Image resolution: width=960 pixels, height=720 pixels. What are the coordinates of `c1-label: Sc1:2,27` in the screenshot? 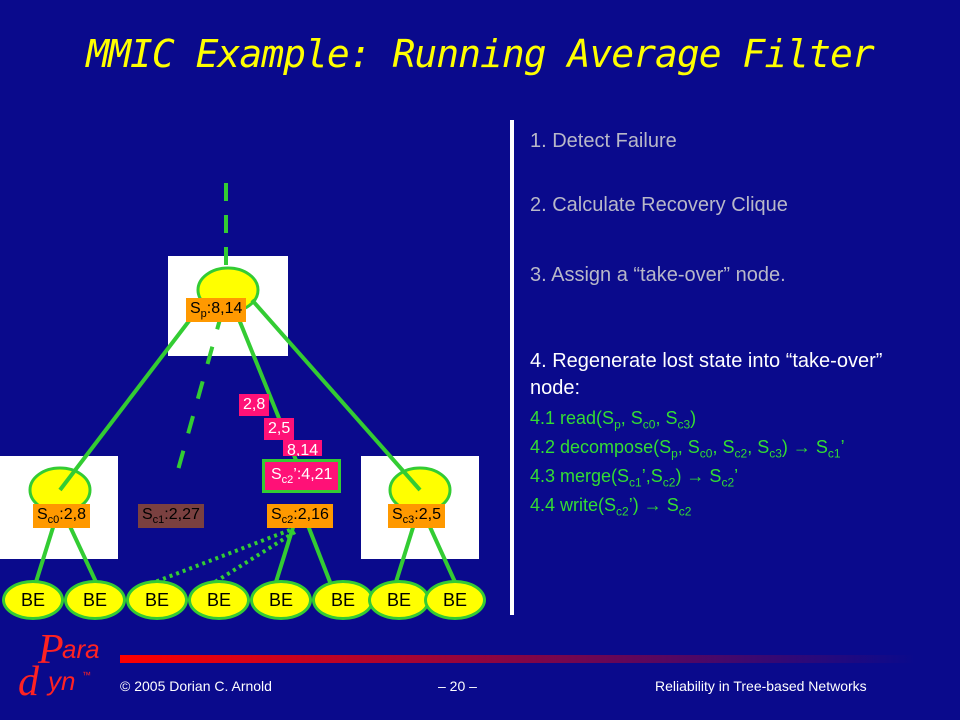 It's located at (171, 516).